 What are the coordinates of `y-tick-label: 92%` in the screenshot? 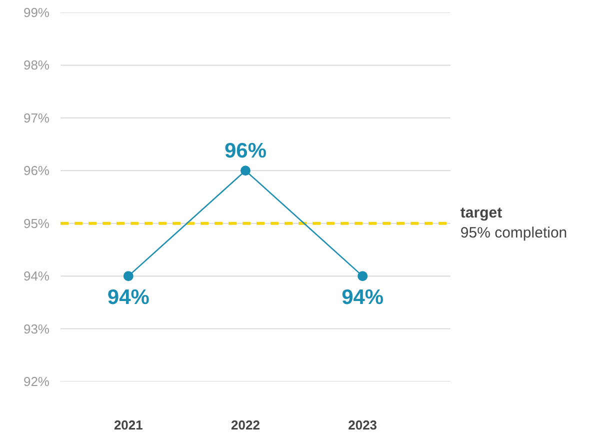 It's located at (36, 381).